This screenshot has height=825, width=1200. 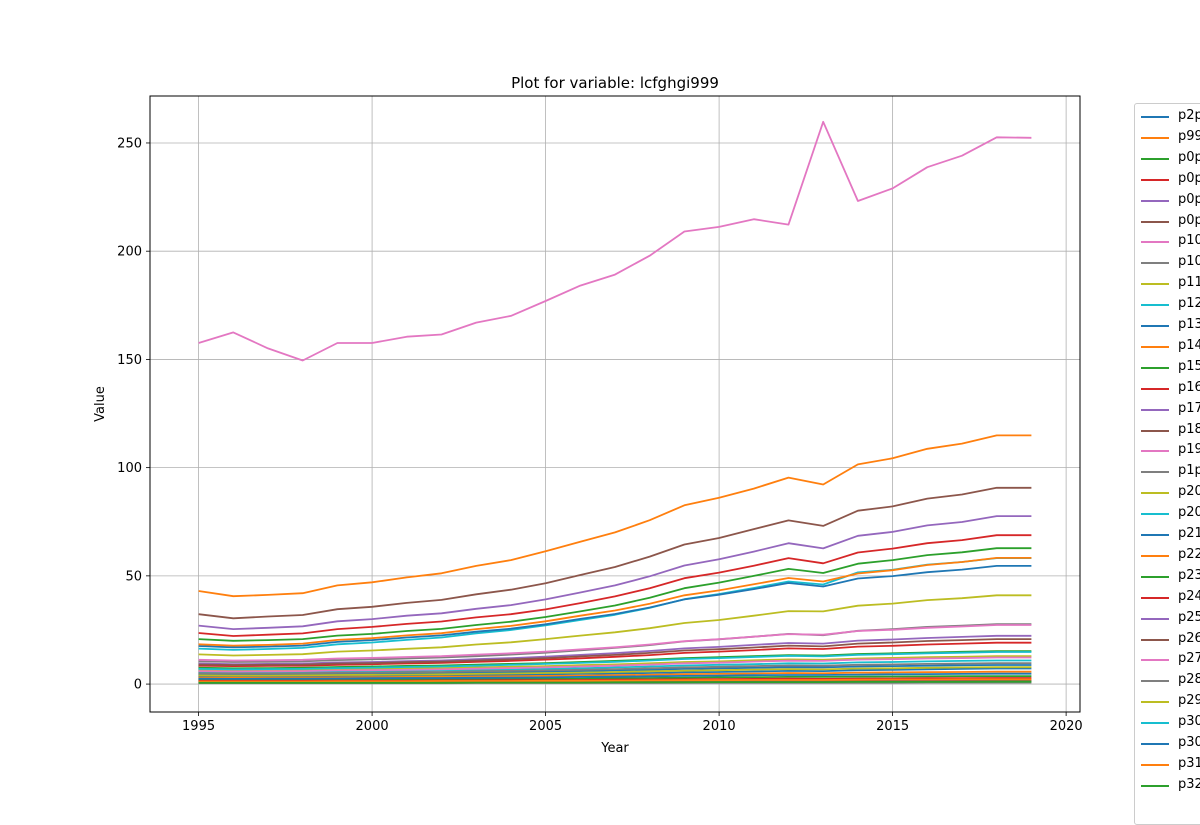 What do you see at coordinates (129, 468) in the screenshot?
I see `y-tick-label: 100` at bounding box center [129, 468].